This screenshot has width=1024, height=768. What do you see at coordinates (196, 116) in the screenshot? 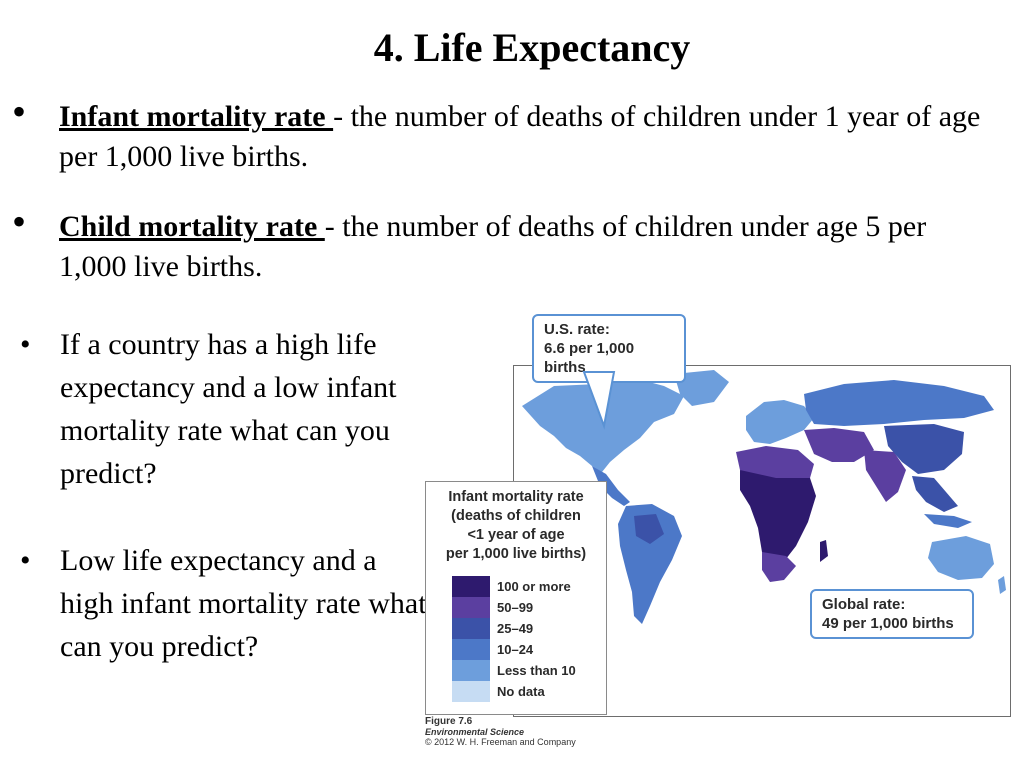
I see `infant-mortality-term: Infant mortality rate` at bounding box center [196, 116].